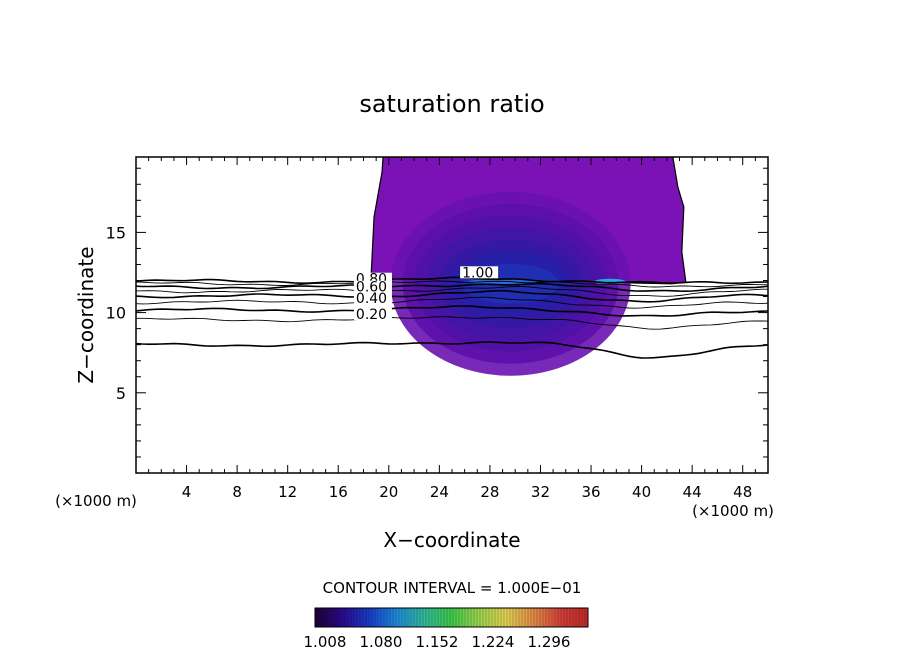  I want to click on x-tick-label: 36, so click(590, 492).